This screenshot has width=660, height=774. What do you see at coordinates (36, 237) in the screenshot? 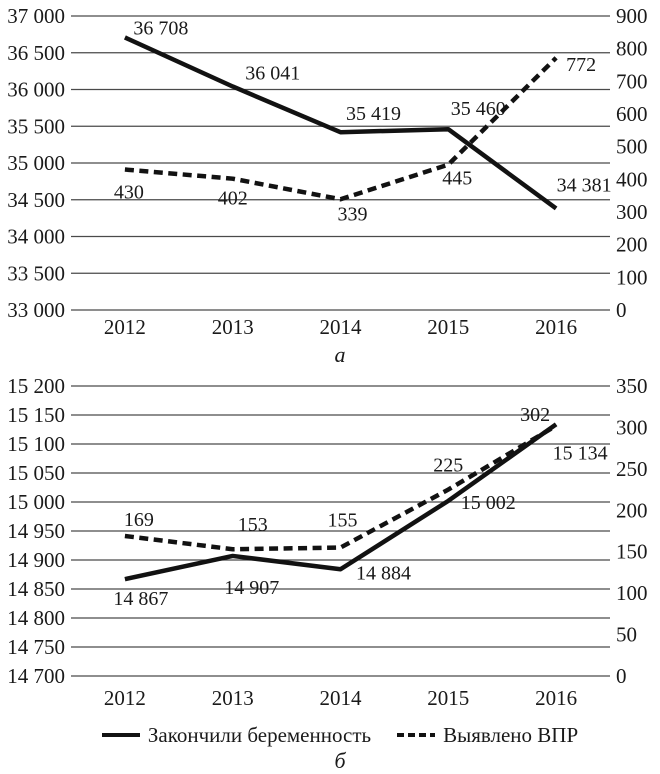
I see `left-axis-tick-label: 34 000` at bounding box center [36, 237].